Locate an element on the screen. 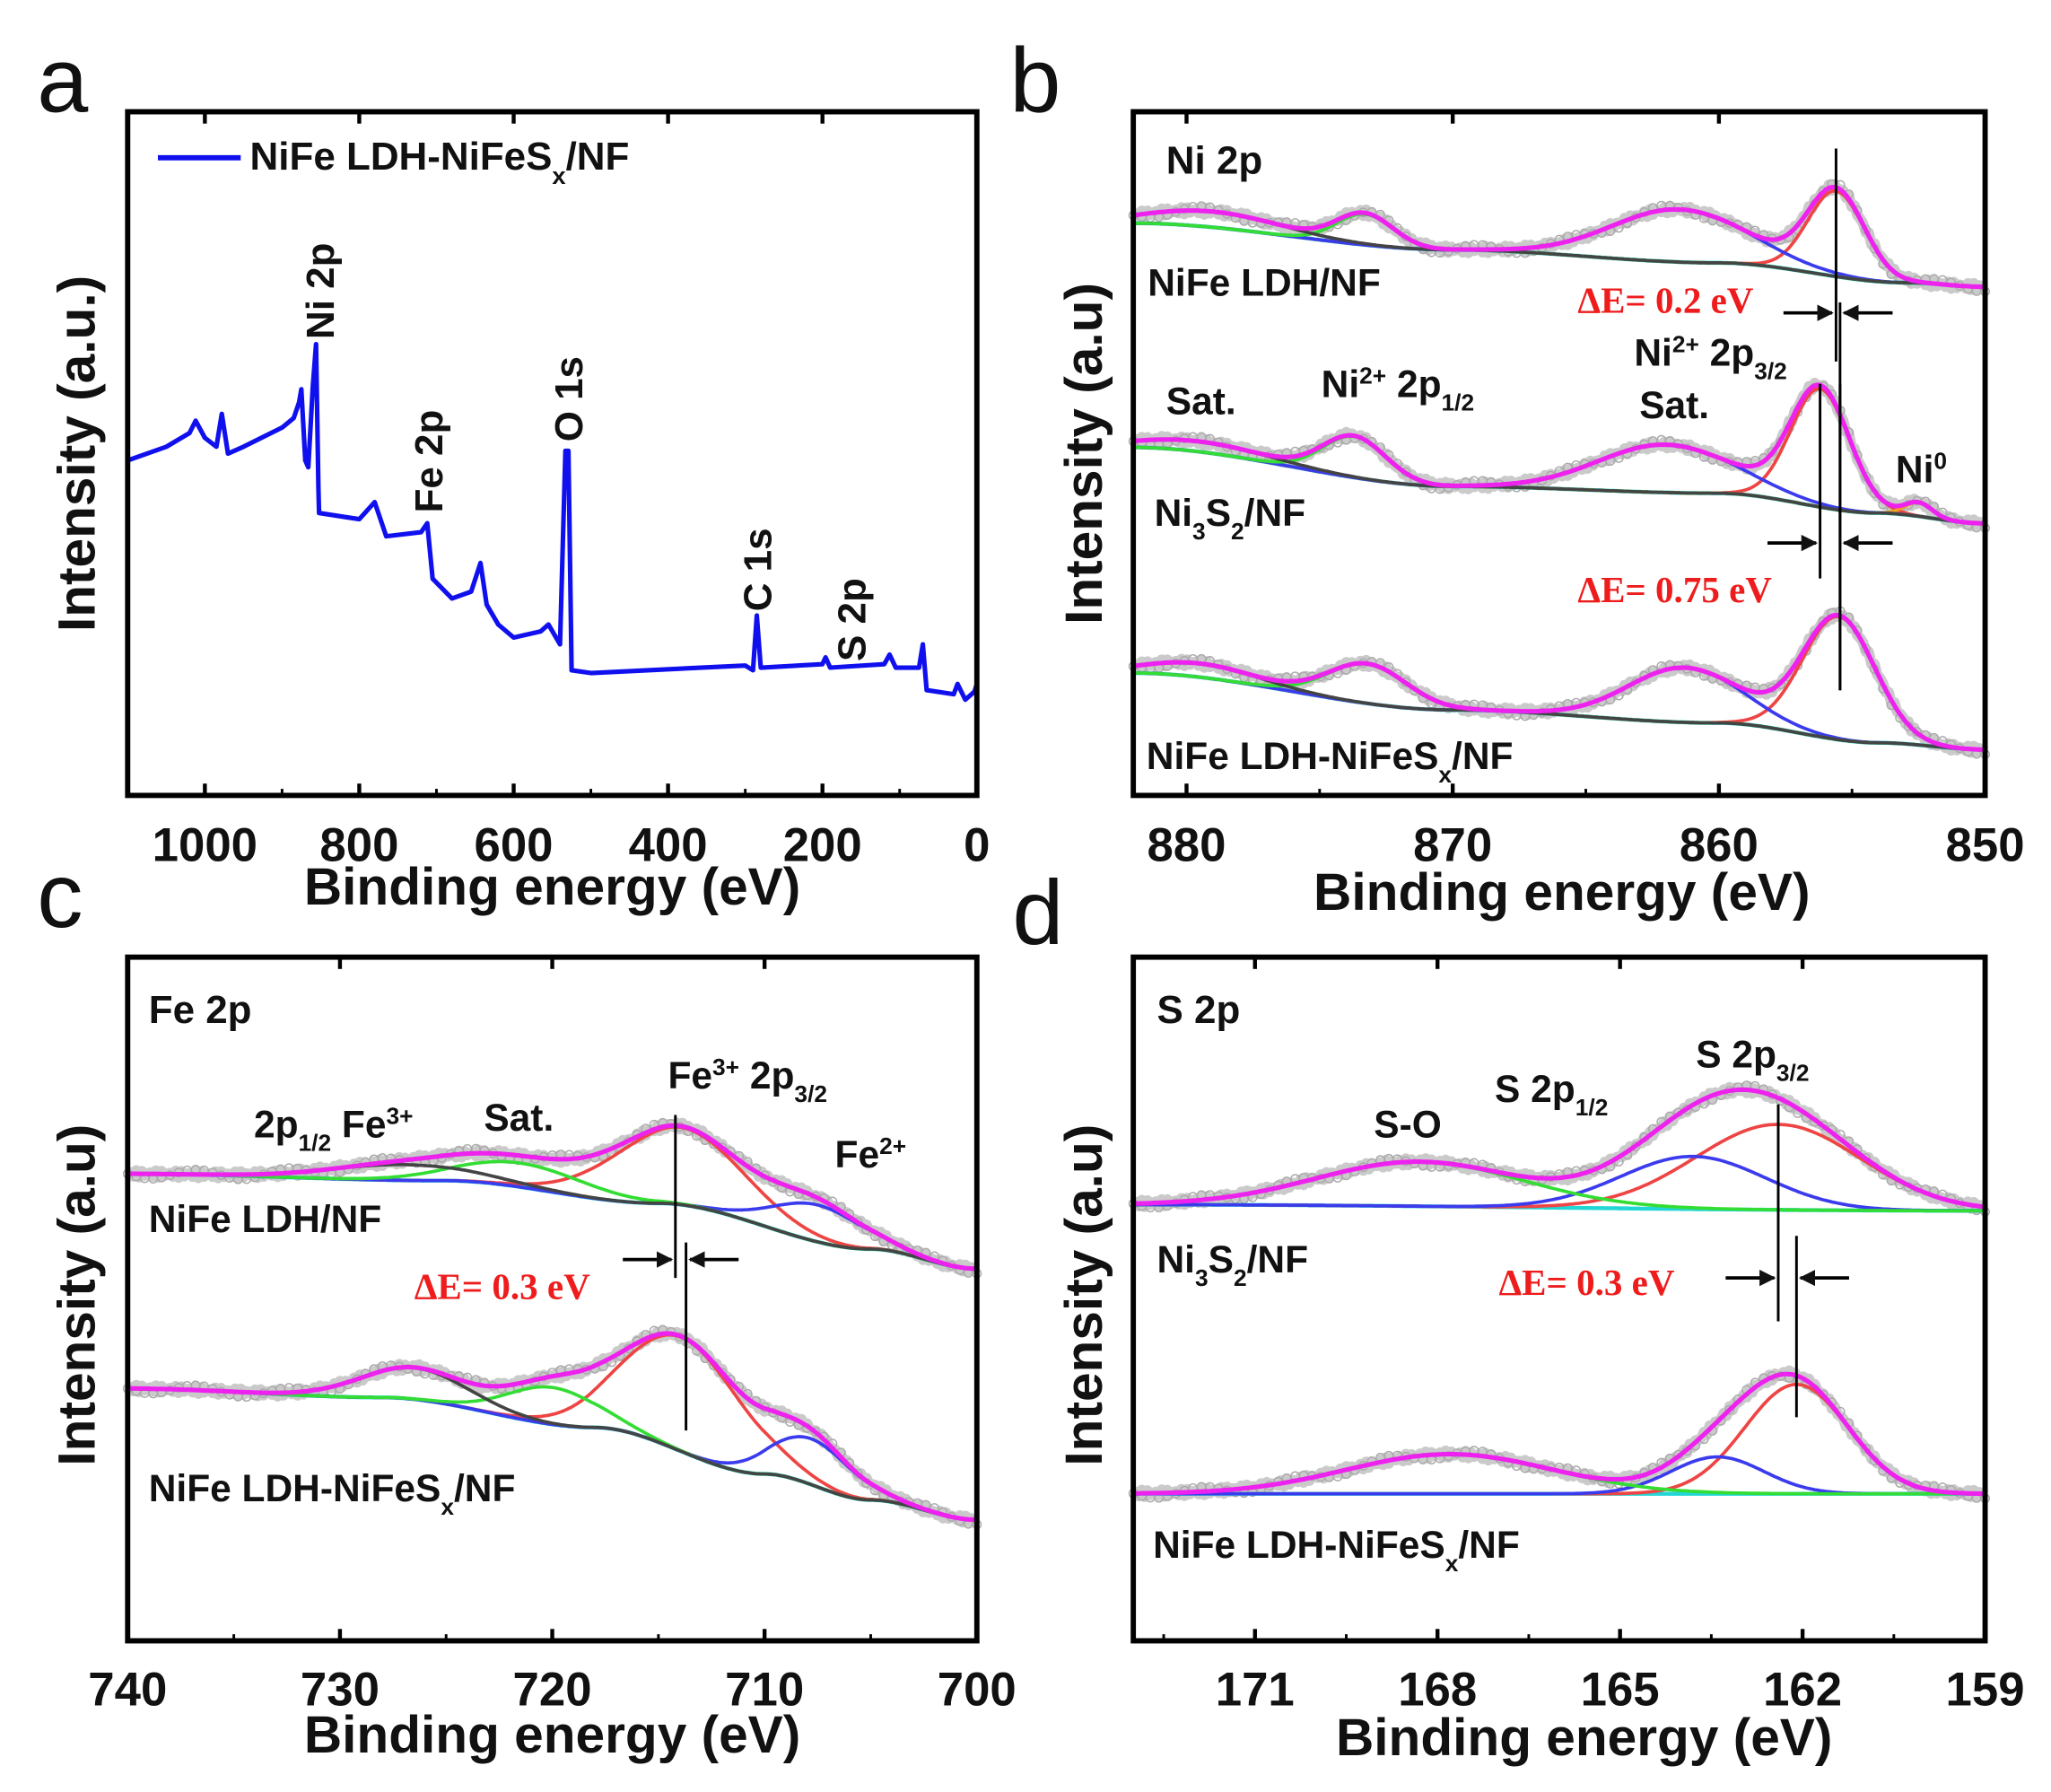 The image size is (2051, 1792). peak-label-part: S-O is located at coordinates (1408, 1125).